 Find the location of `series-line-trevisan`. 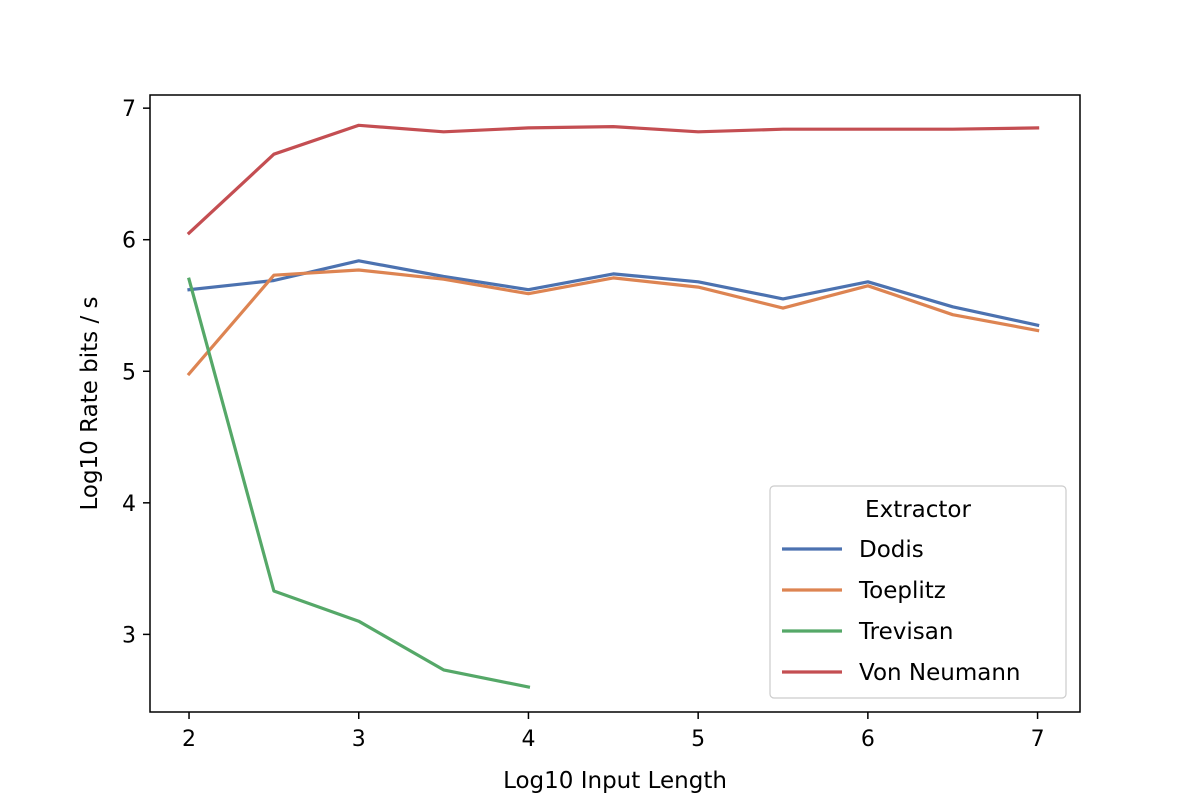

series-line-trevisan is located at coordinates (359, 483).